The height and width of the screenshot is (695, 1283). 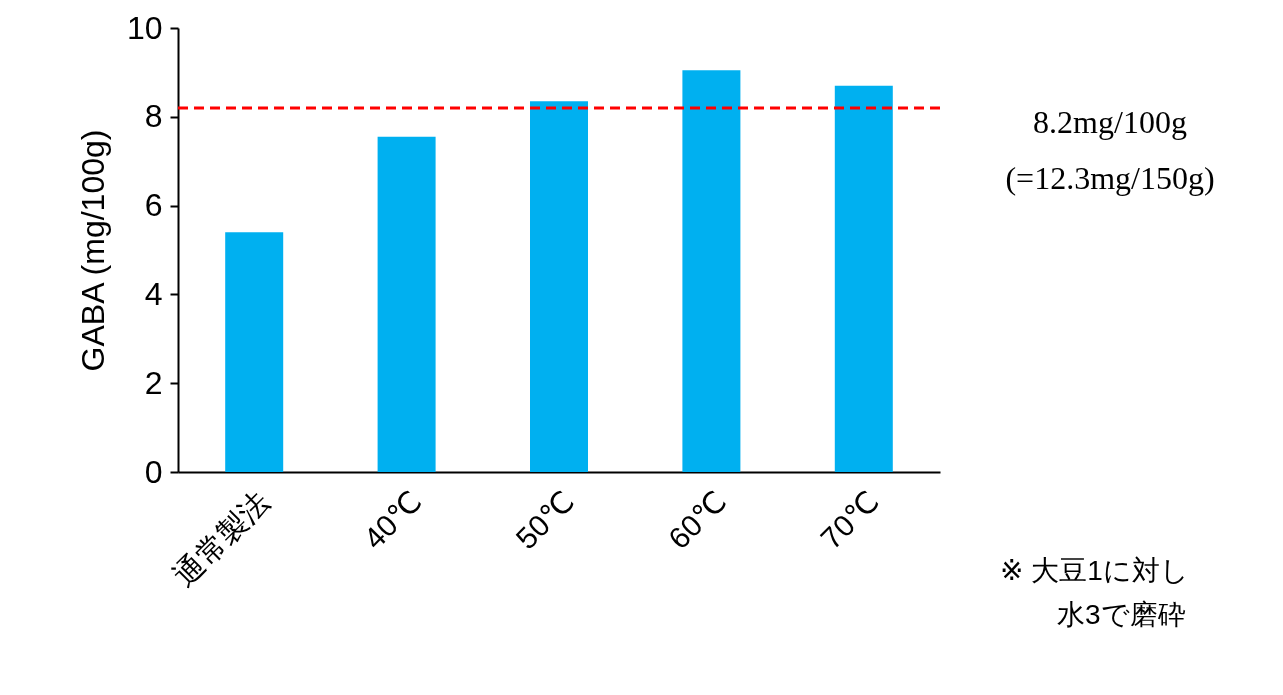 What do you see at coordinates (144, 27) in the screenshot?
I see `y-tick-label: 10` at bounding box center [144, 27].